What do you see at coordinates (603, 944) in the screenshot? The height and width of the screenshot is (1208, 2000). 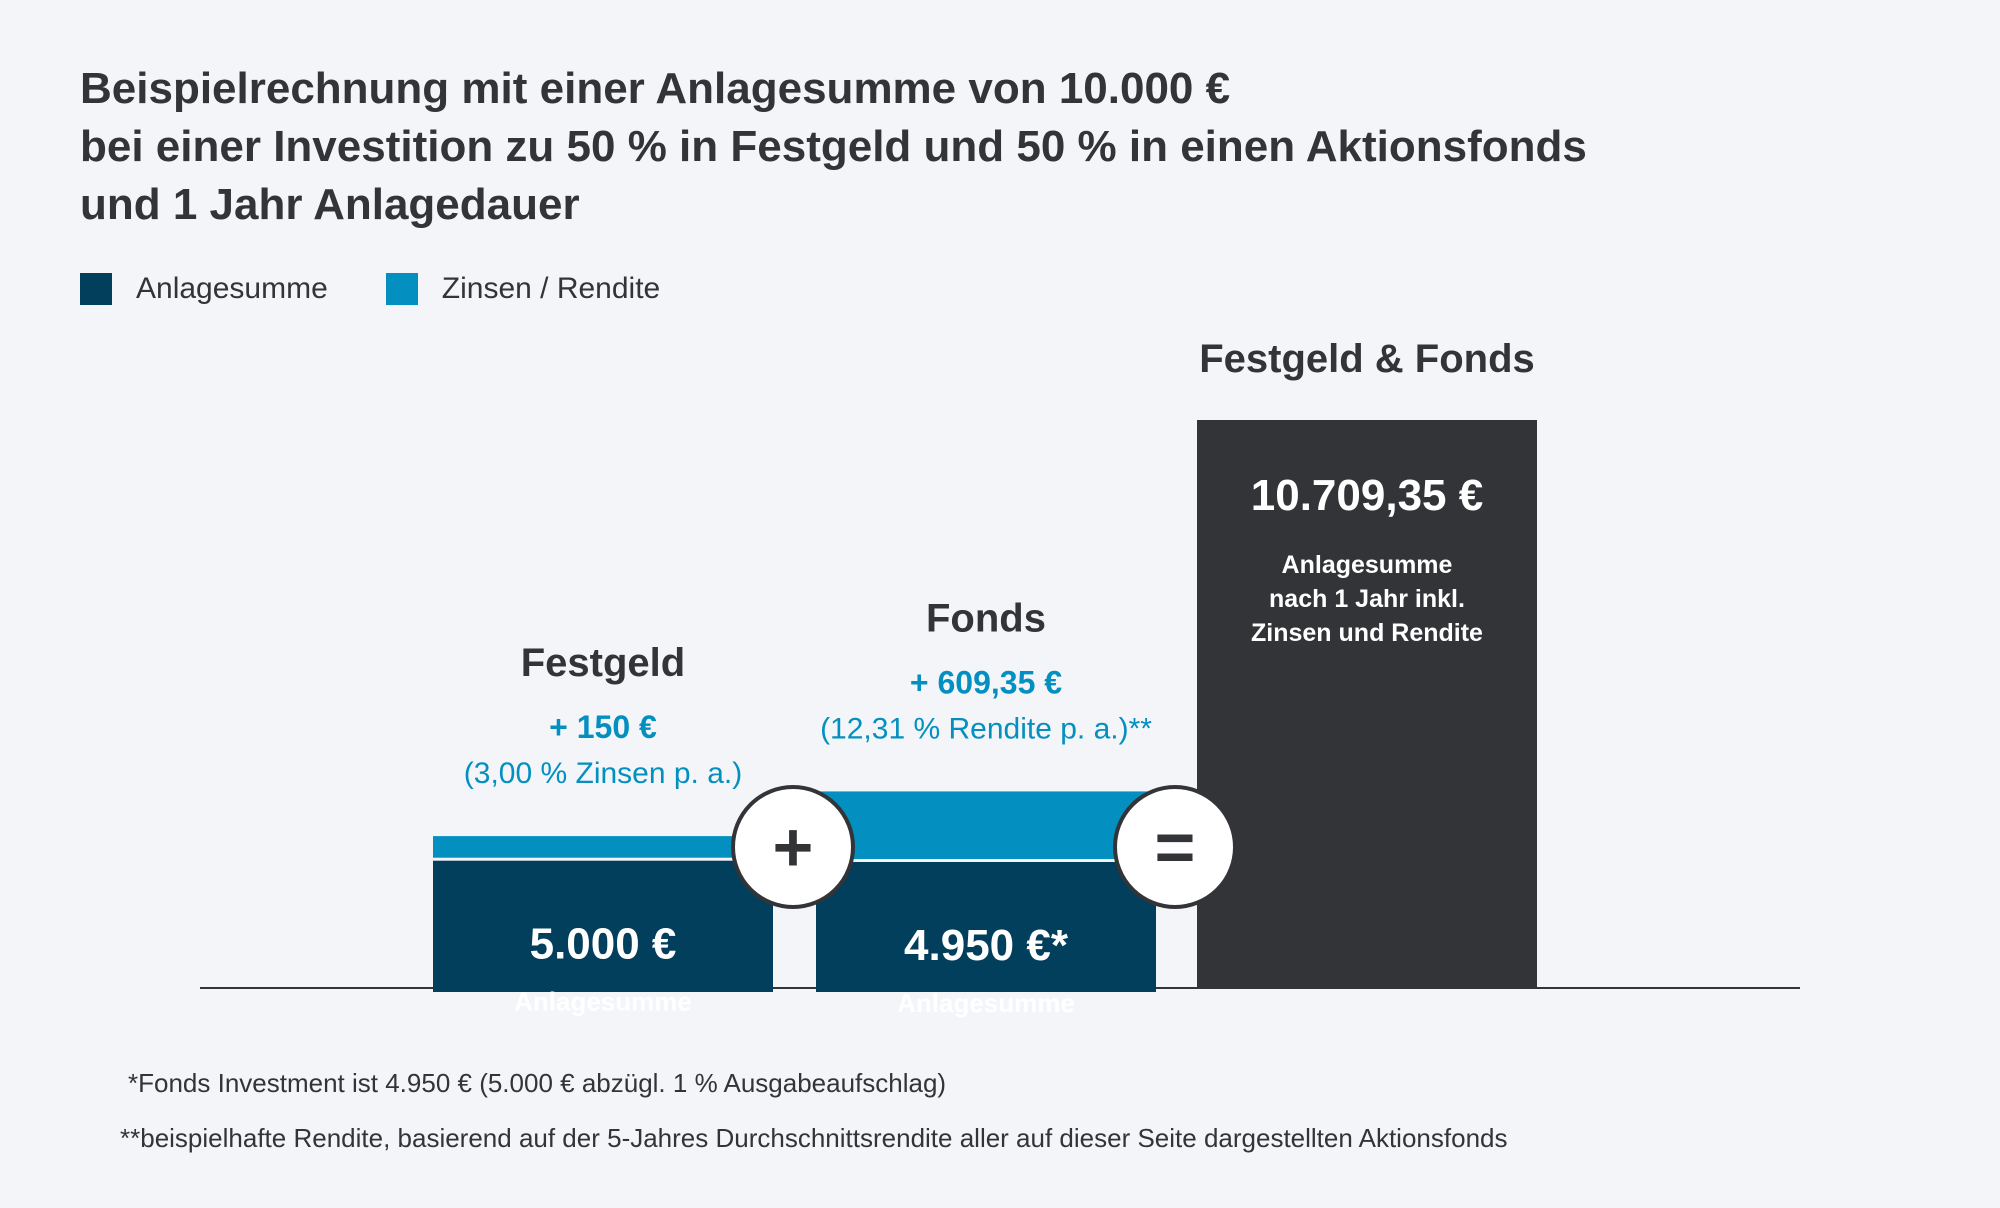 I see `value-label-festgeld: 5.000 €` at bounding box center [603, 944].